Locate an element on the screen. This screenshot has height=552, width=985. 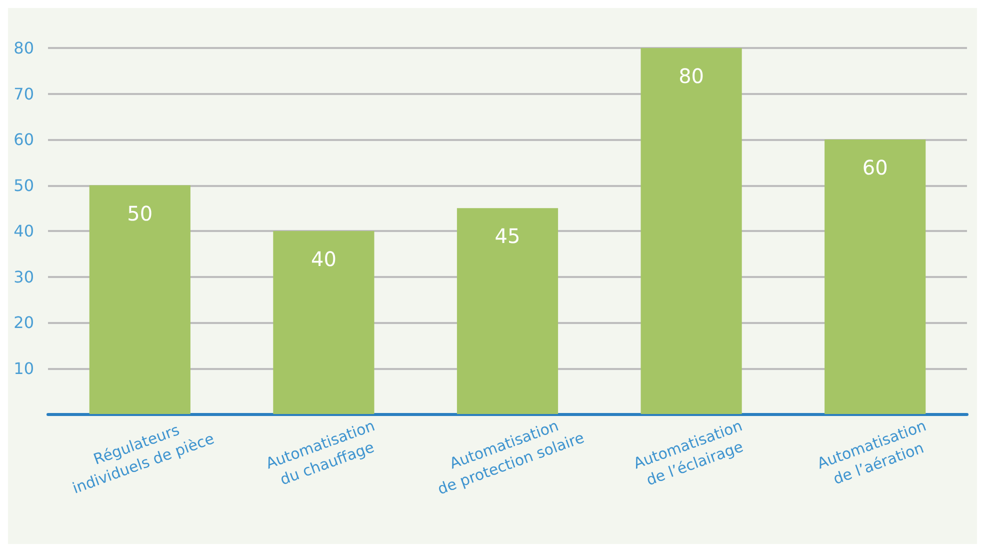
y-tick-label: 60 is located at coordinates (24, 139).